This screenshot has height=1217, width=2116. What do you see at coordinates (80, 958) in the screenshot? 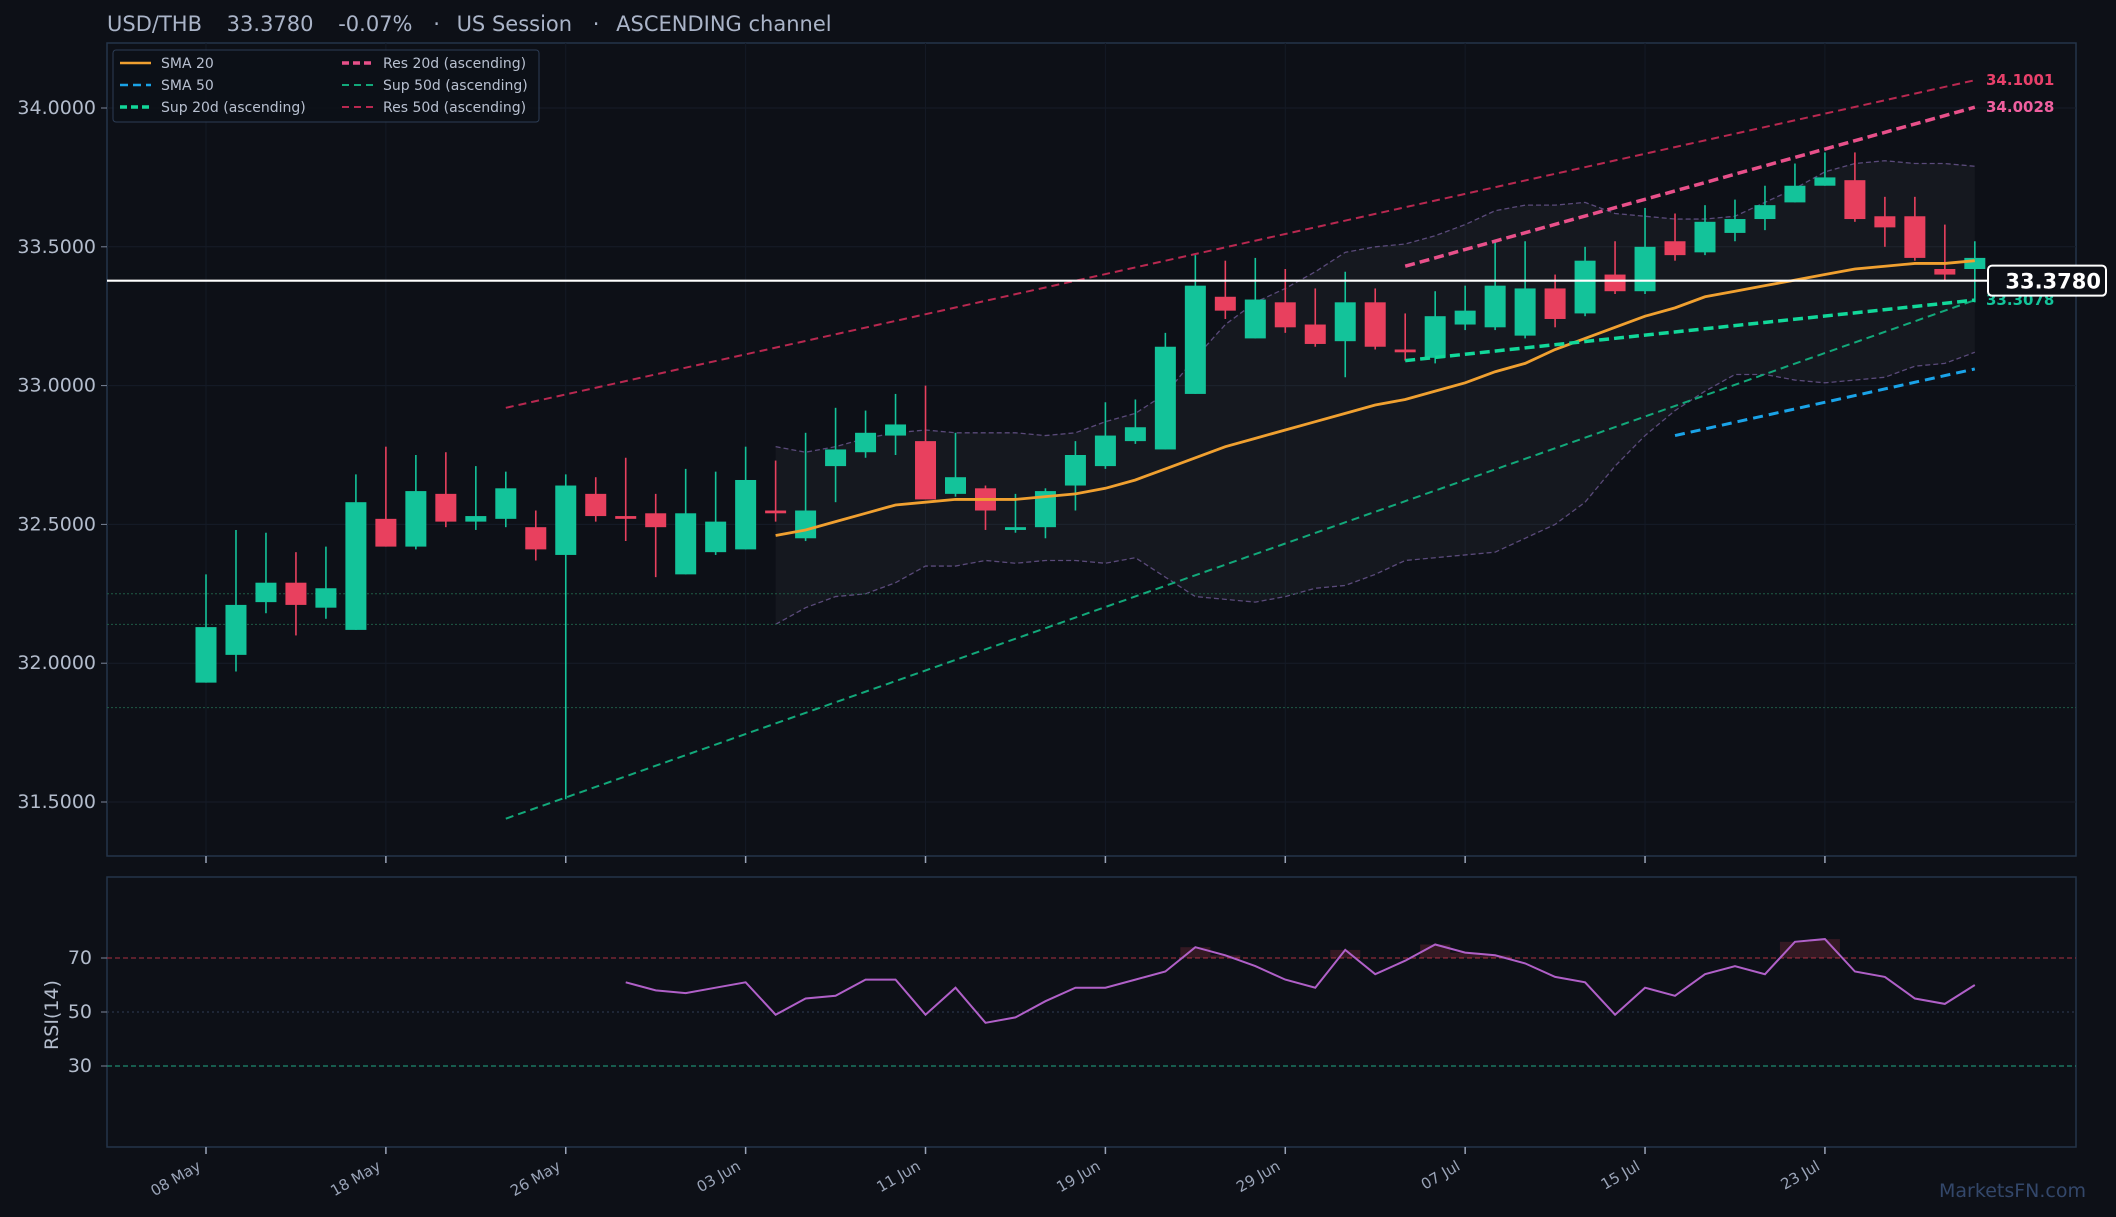
I see `rsi-tick-label: 70` at bounding box center [80, 958].